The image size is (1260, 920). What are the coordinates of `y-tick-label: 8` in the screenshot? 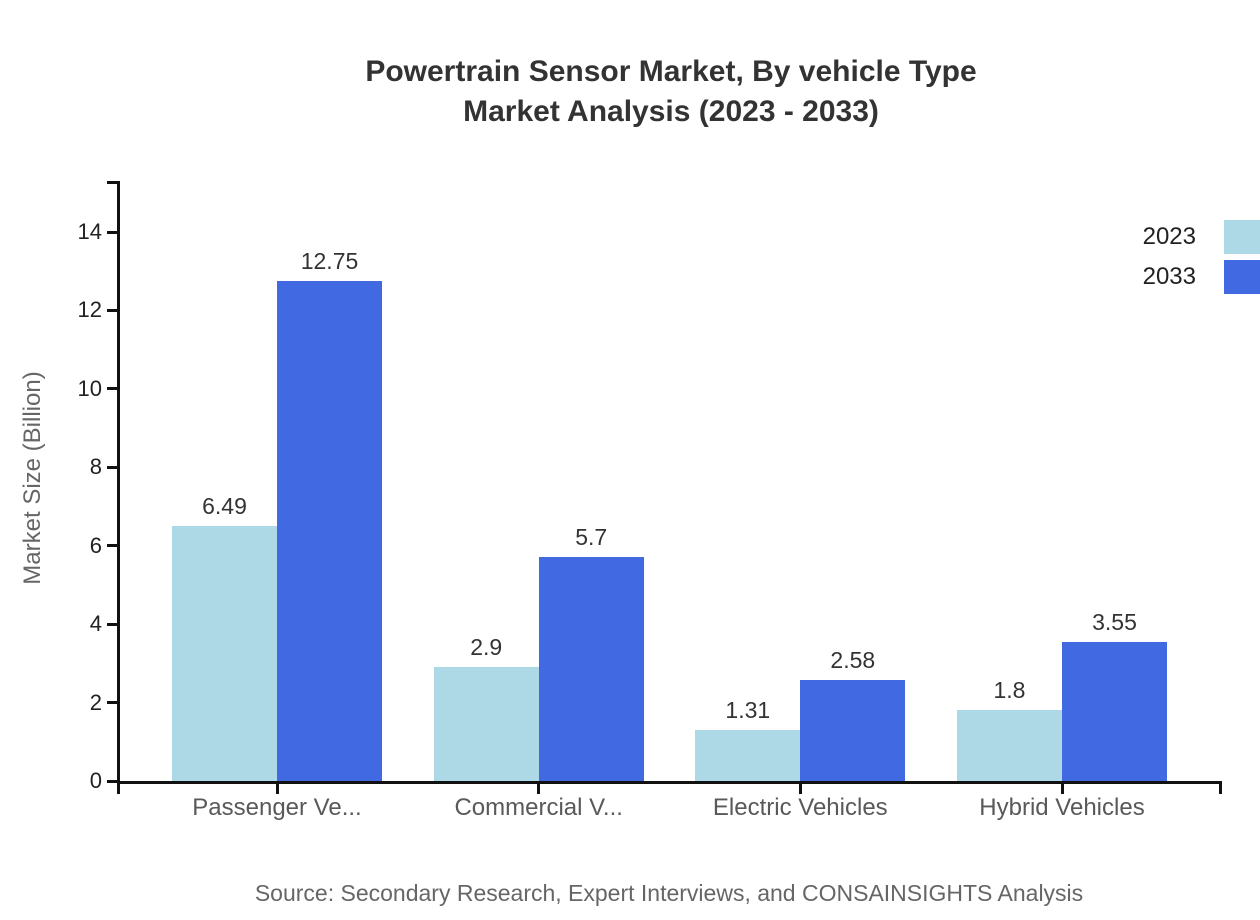 It's located at (95, 467).